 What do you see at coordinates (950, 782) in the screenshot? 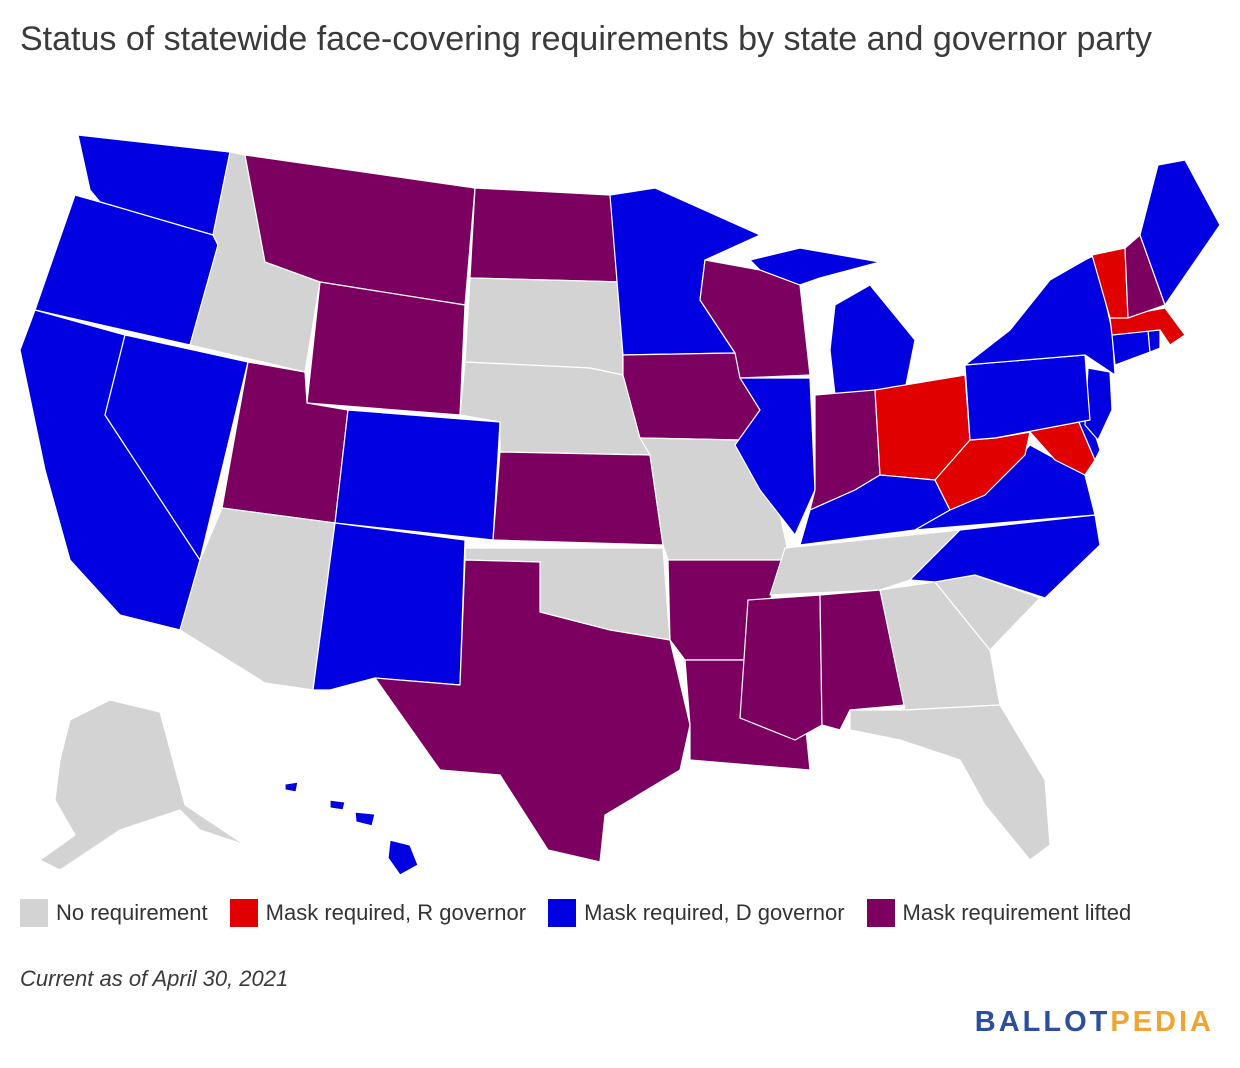
I see `state-fl` at bounding box center [950, 782].